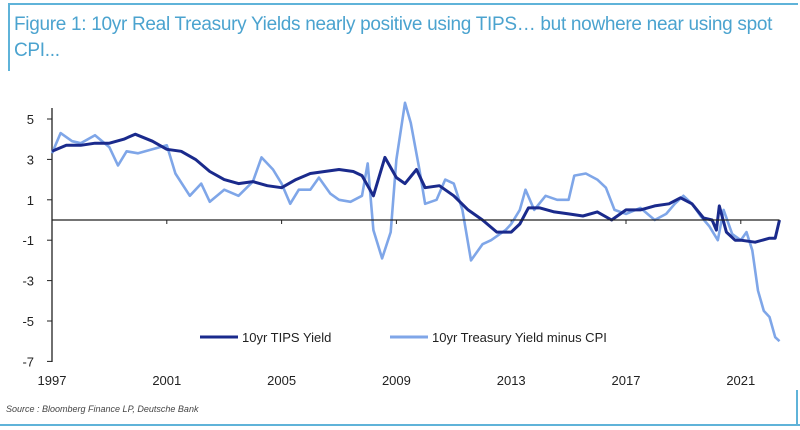 The image size is (800, 430). I want to click on legend-label: 10yr TIPS Yield, so click(286, 337).